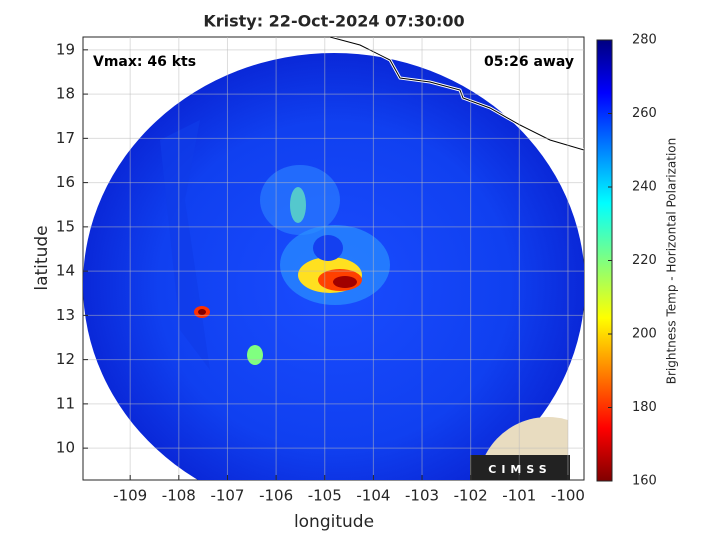 This screenshot has height=540, width=720. Describe the element at coordinates (130, 496) in the screenshot. I see `x-tick-label: -109` at that location.